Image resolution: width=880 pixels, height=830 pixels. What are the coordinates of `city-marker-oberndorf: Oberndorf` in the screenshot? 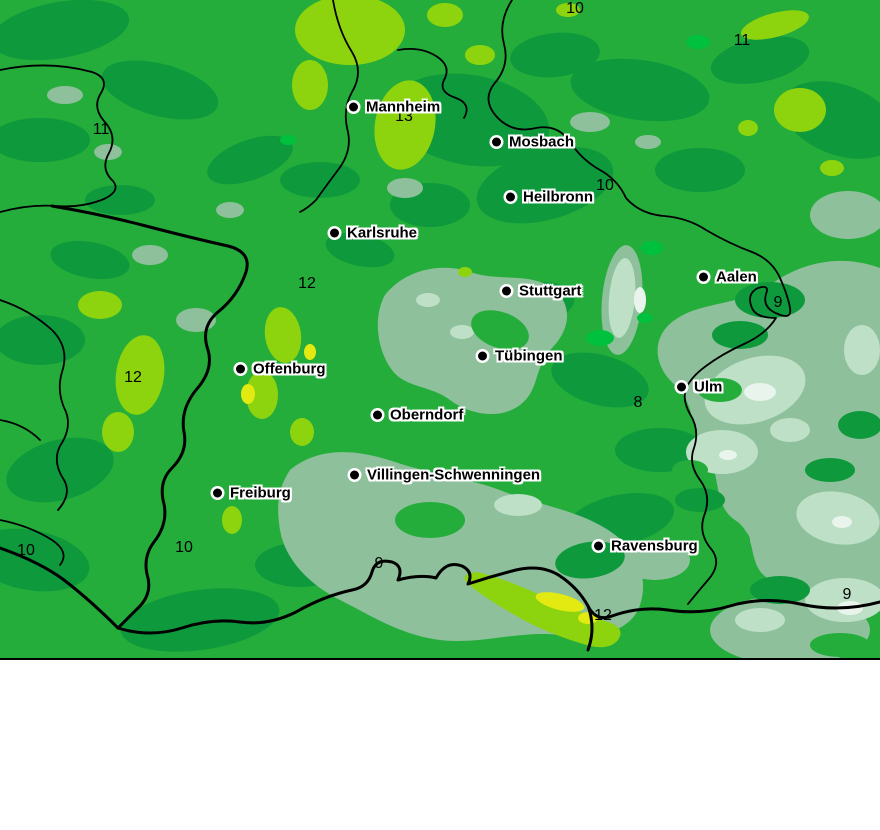 It's located at (418, 415).